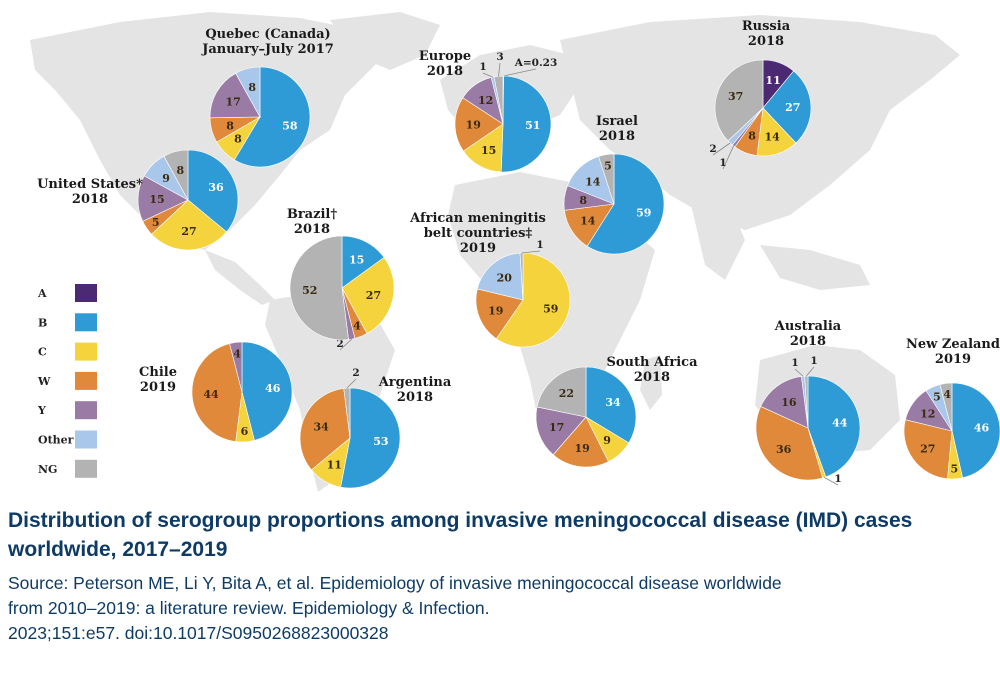 This screenshot has height=675, width=1000. Describe the element at coordinates (581, 448) in the screenshot. I see `slice-label-south-africa-w: 19` at that location.